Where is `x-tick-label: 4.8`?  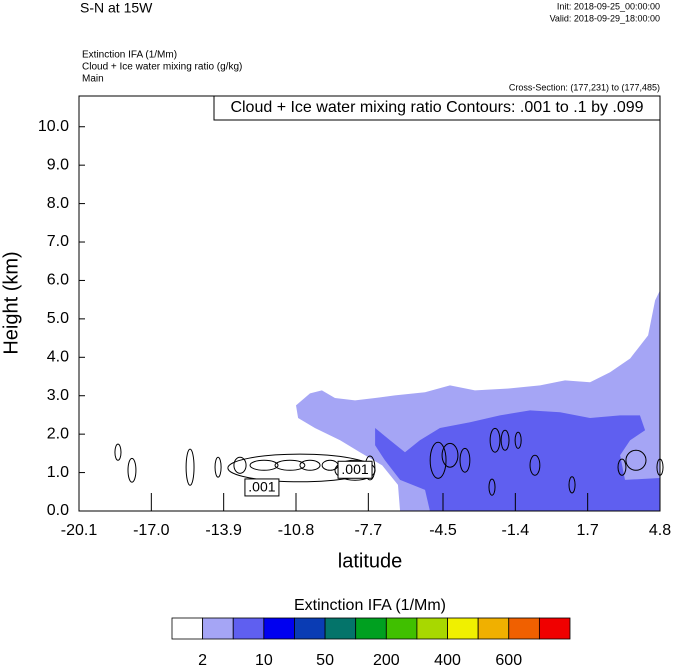 x-tick-label: 4.8 is located at coordinates (660, 530).